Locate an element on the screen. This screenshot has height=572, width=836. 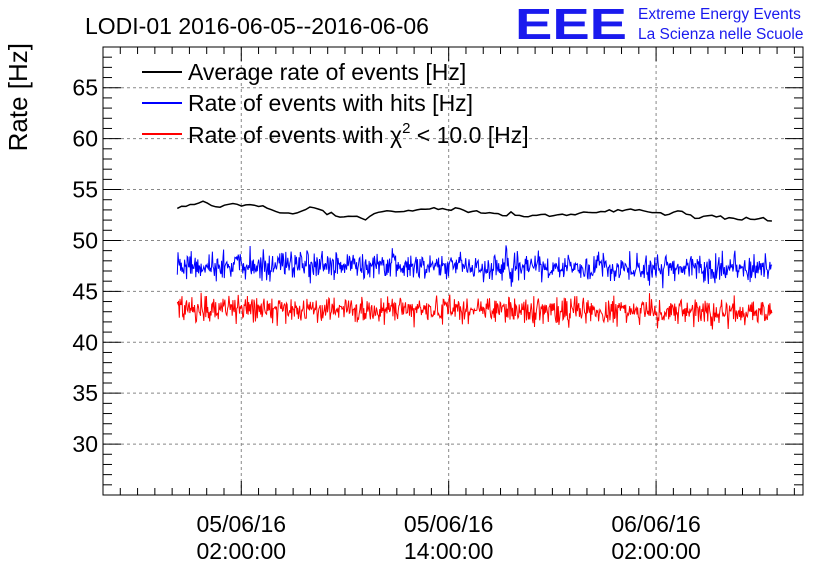
x-tick-date-label: 06/06/16 is located at coordinates (656, 524).